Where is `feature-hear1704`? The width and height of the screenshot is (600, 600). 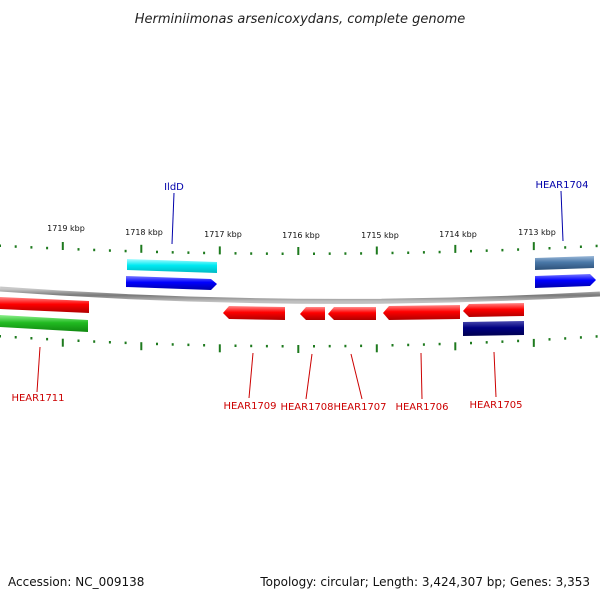
feature-hear1704 is located at coordinates (565, 281).